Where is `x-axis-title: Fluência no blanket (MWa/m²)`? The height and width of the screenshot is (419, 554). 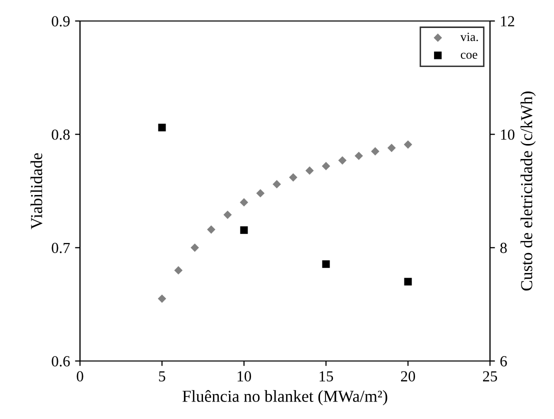 x-axis-title: Fluência no blanket (MWa/m²) is located at coordinates (285, 398).